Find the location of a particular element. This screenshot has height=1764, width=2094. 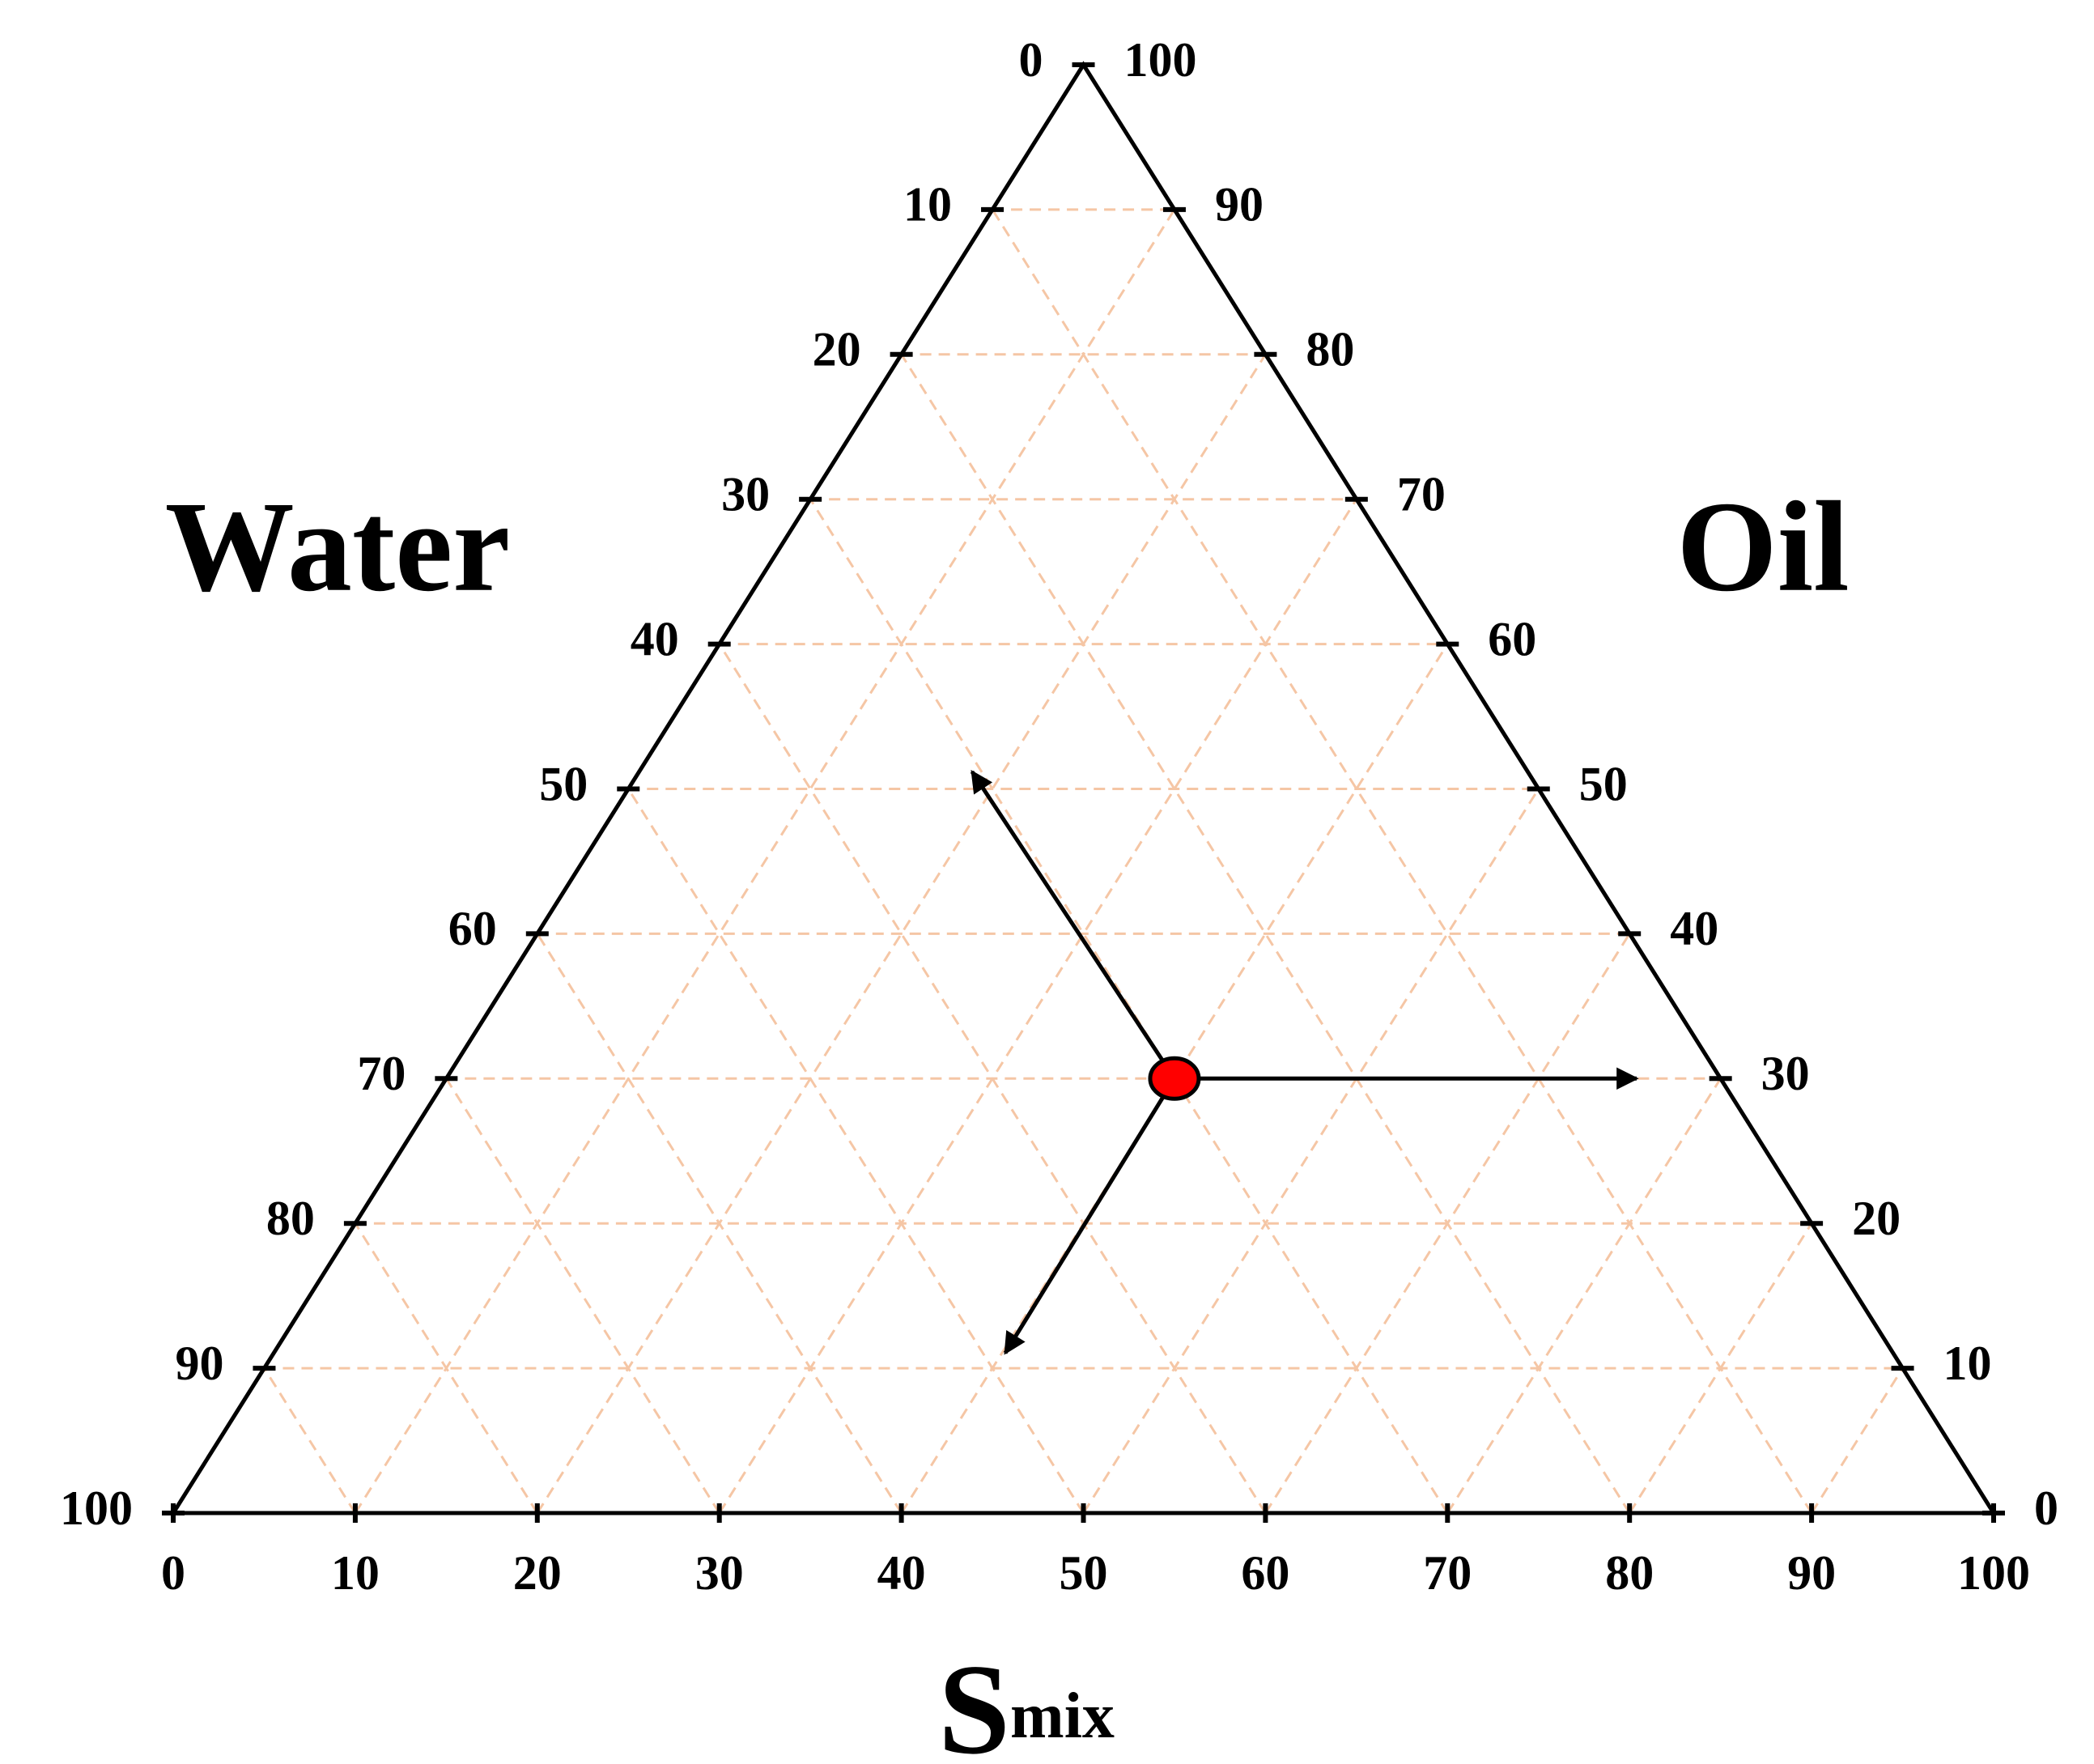

right-tick-label: 20 is located at coordinates (1876, 1218).